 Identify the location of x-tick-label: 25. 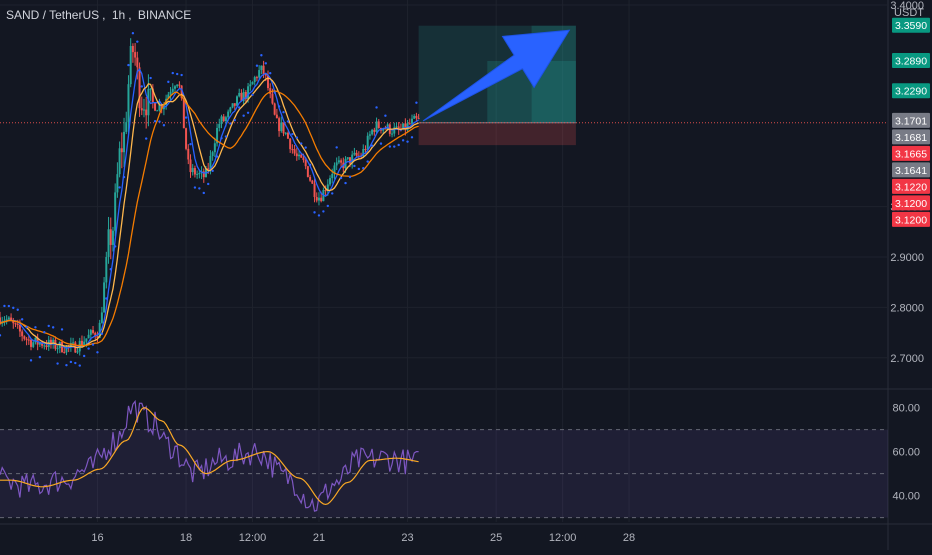
(496, 538).